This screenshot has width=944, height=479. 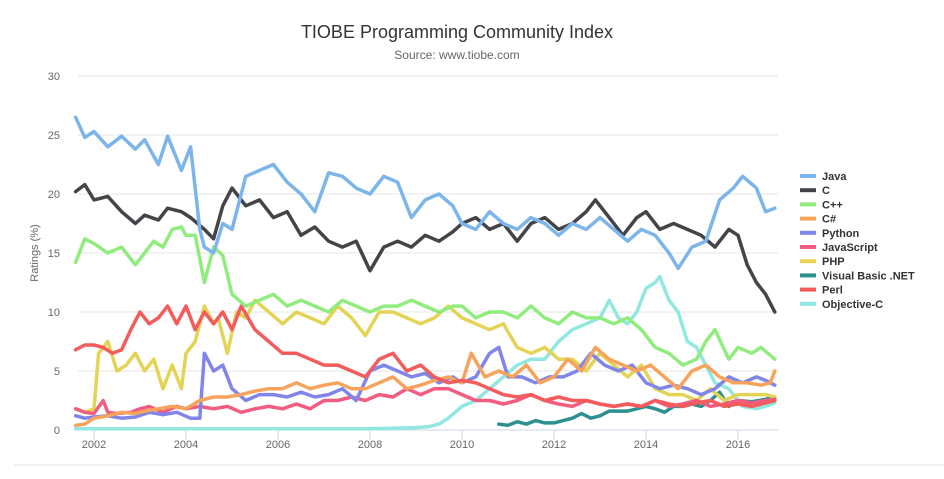 I want to click on x-tick-label: 2008, so click(x=370, y=445).